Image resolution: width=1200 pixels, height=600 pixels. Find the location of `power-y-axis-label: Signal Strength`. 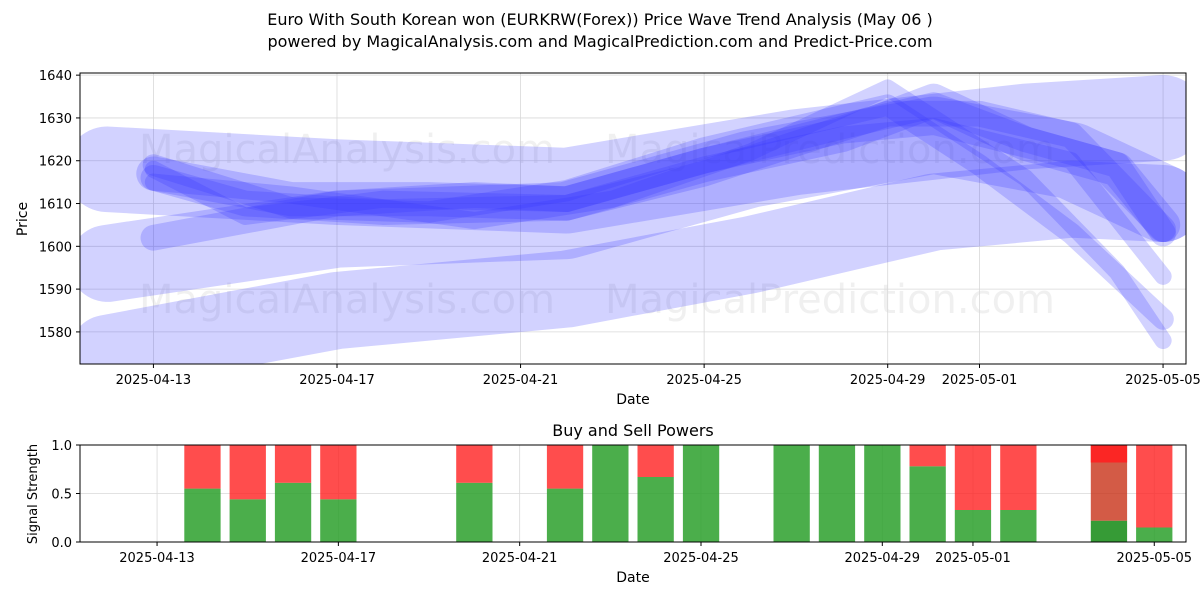

power-y-axis-label: Signal Strength is located at coordinates (33, 494).